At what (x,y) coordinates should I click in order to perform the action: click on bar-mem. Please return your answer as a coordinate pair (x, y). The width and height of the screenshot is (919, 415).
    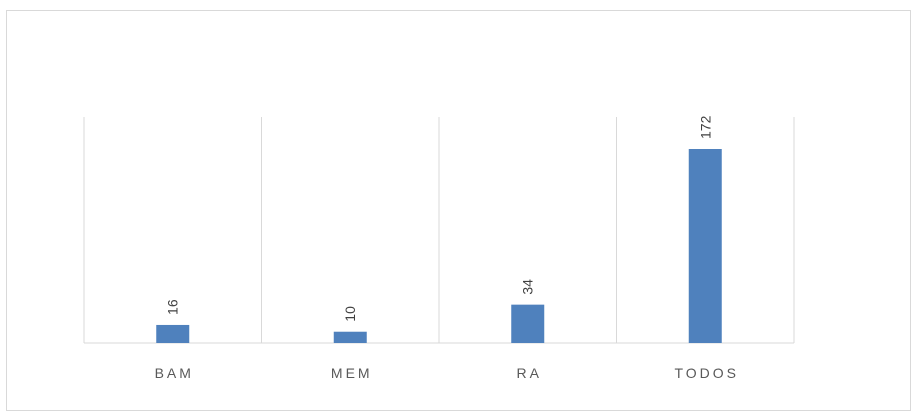
    Looking at the image, I should click on (350, 337).